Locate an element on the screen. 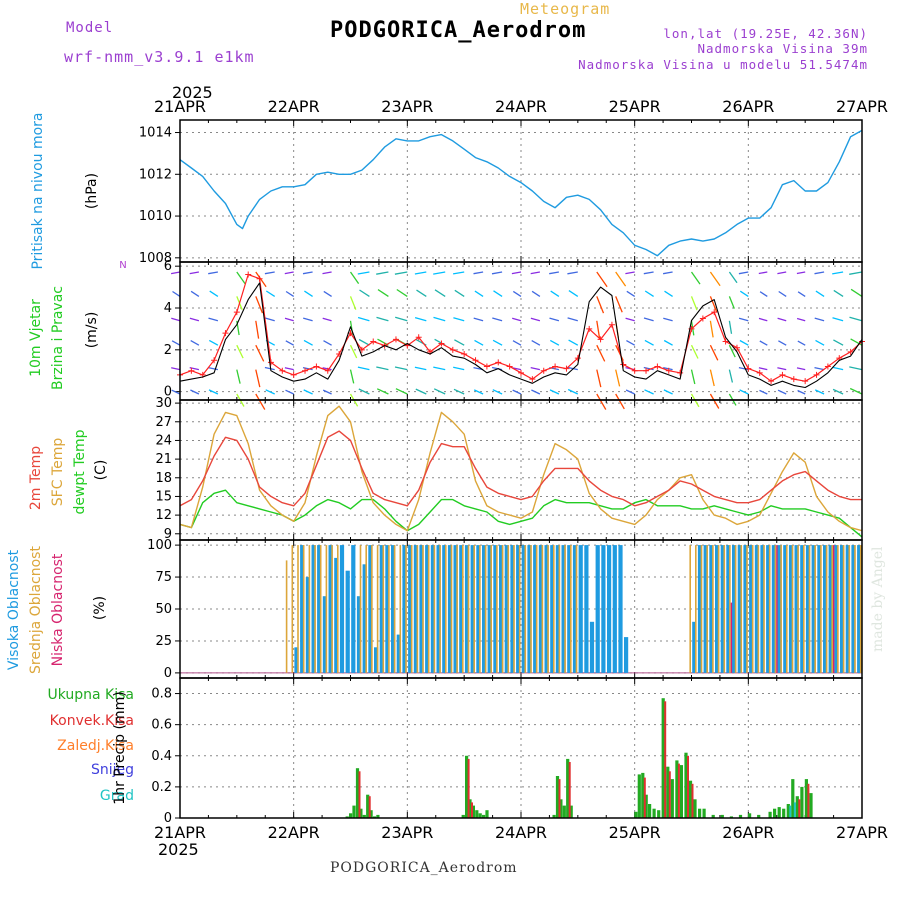 The width and height of the screenshot is (900, 900). y-tick-label: 25 is located at coordinates (163, 641).